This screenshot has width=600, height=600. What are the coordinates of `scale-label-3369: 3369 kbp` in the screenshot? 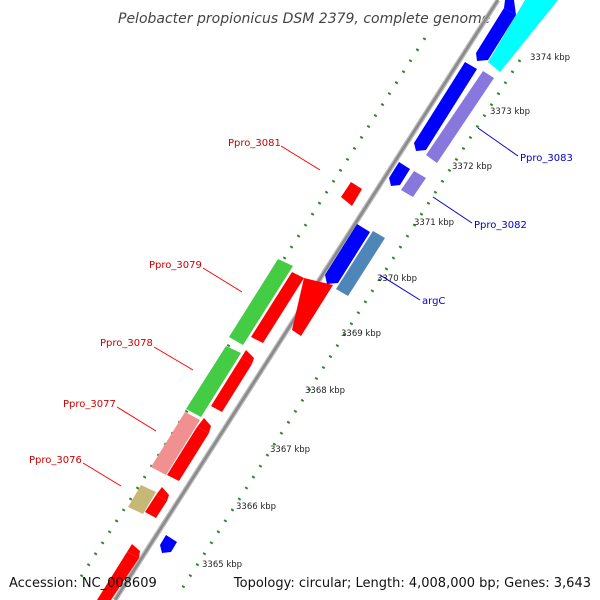 It's located at (361, 334).